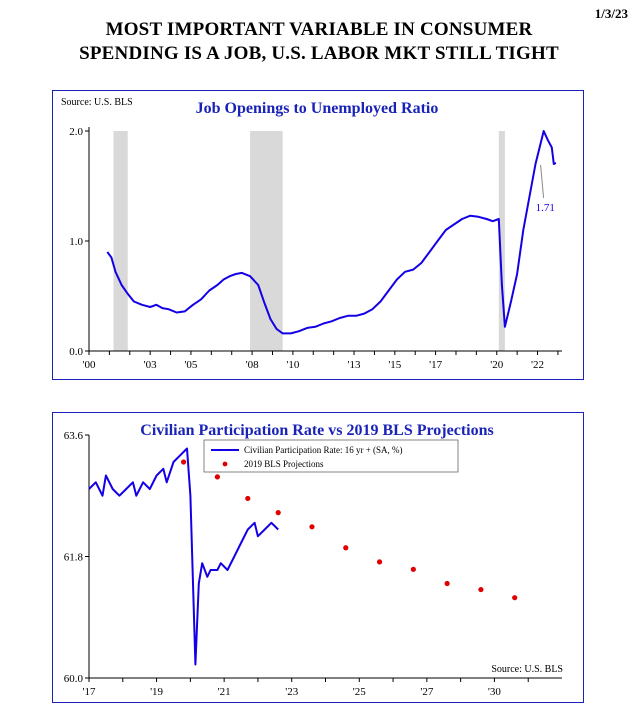  What do you see at coordinates (183, 556) in the screenshot?
I see `participation-rate-line` at bounding box center [183, 556].